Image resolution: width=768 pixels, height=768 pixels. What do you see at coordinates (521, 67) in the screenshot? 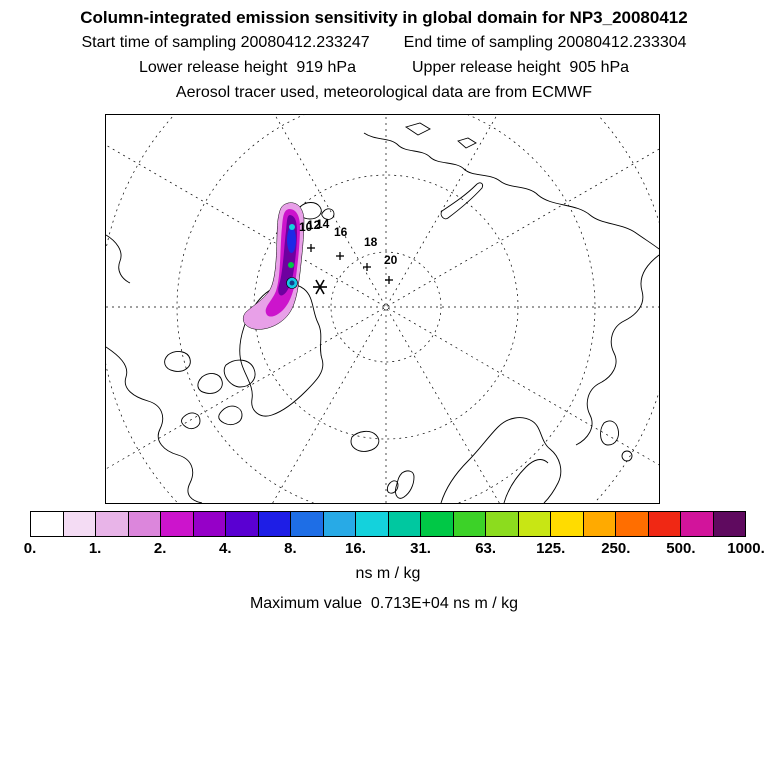
I see `upper-release-label: Upper release height 905 hPa` at bounding box center [521, 67].